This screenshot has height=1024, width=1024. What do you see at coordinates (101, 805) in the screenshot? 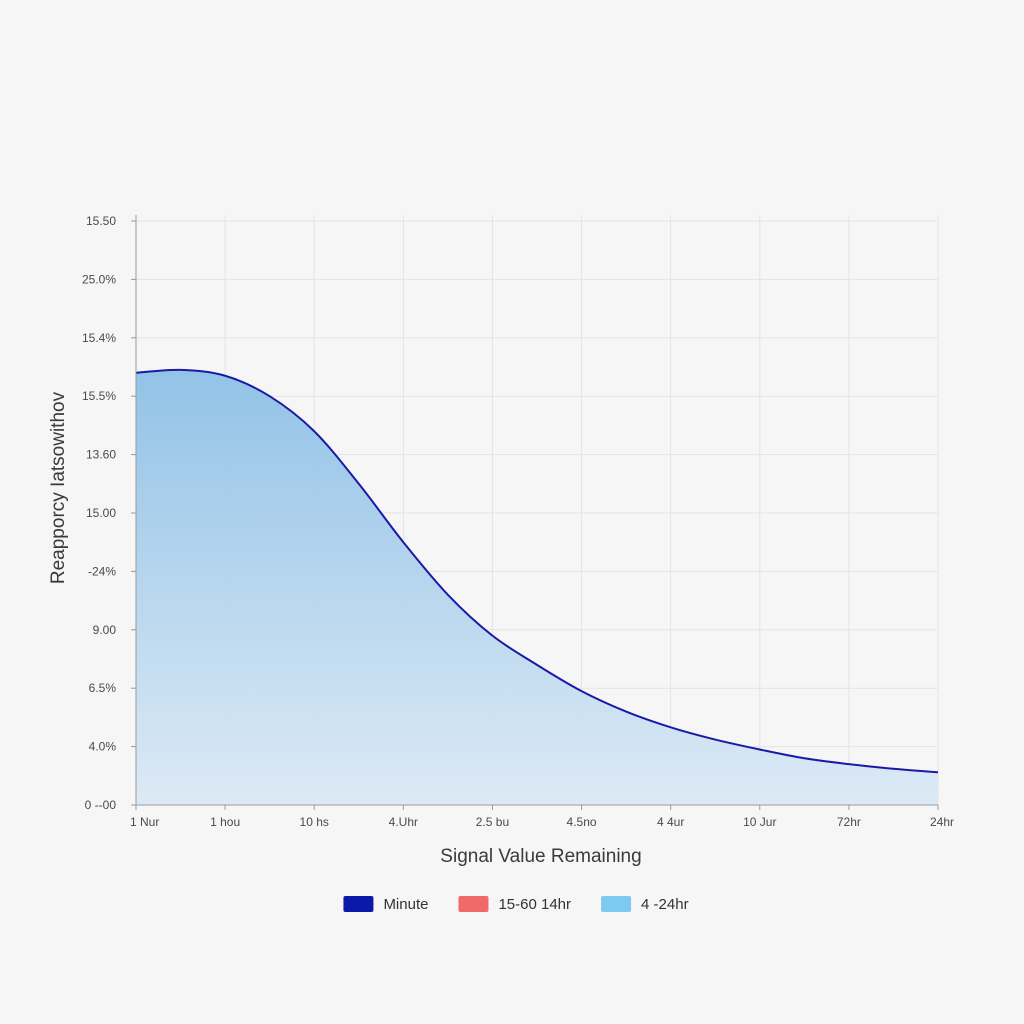
I see `y-tick-label: 0 --00` at bounding box center [101, 805].